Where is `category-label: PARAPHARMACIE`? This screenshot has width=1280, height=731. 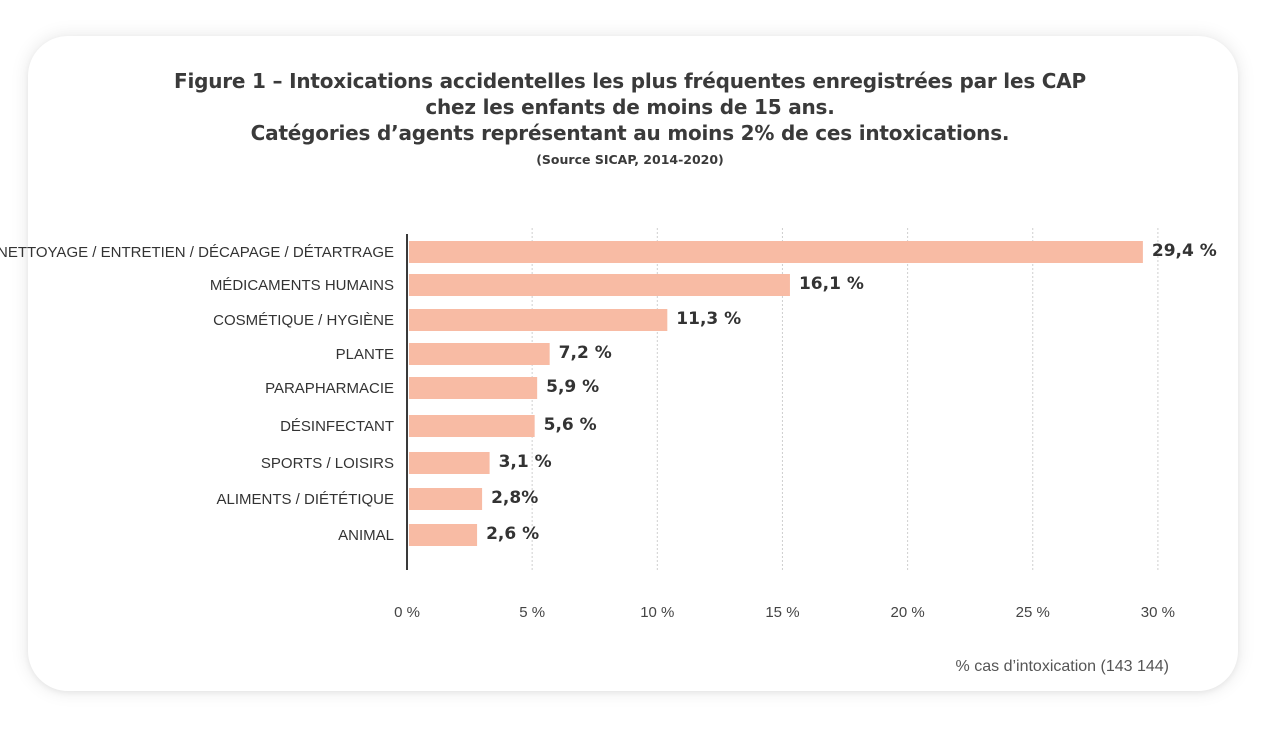
category-label: PARAPHARMACIE is located at coordinates (329, 388).